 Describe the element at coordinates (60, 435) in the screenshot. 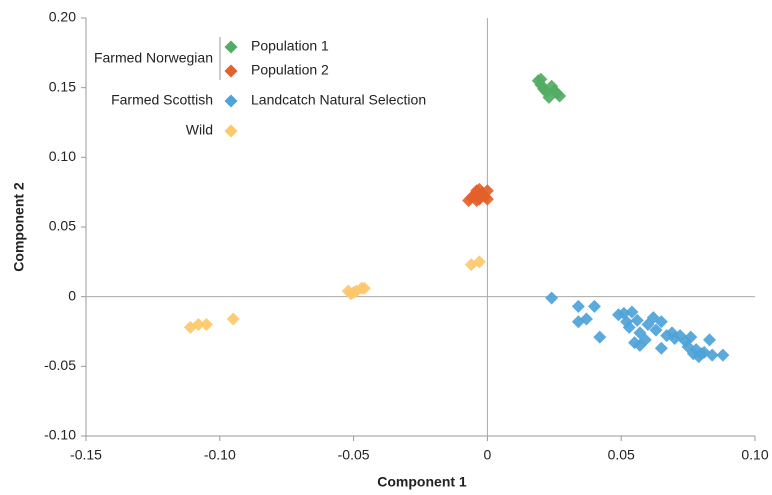

I see `y-tick-label: -0.10` at that location.